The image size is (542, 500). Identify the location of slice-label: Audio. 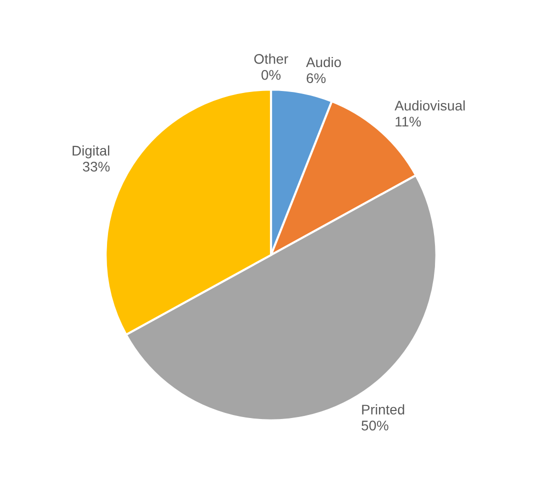
(323, 62).